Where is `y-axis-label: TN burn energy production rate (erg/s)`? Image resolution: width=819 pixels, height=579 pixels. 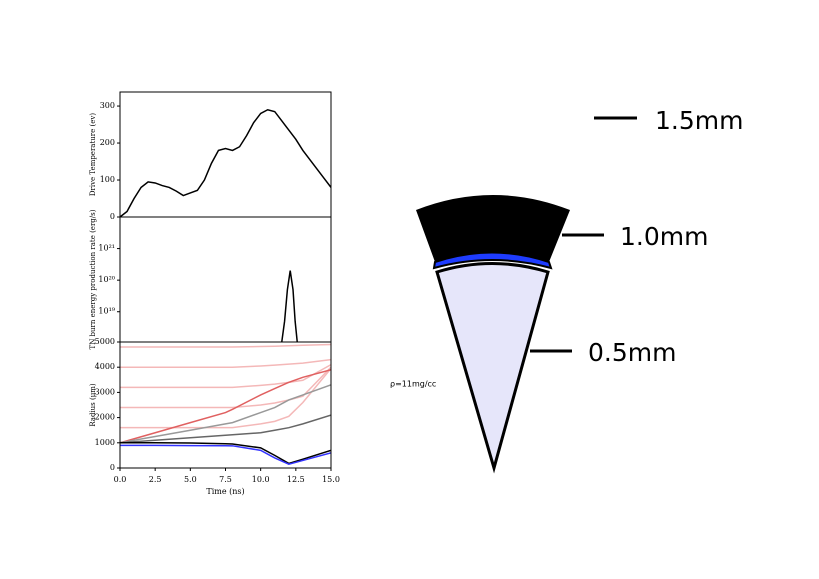 y-axis-label: TN burn energy production rate (erg/s) is located at coordinates (93, 279).